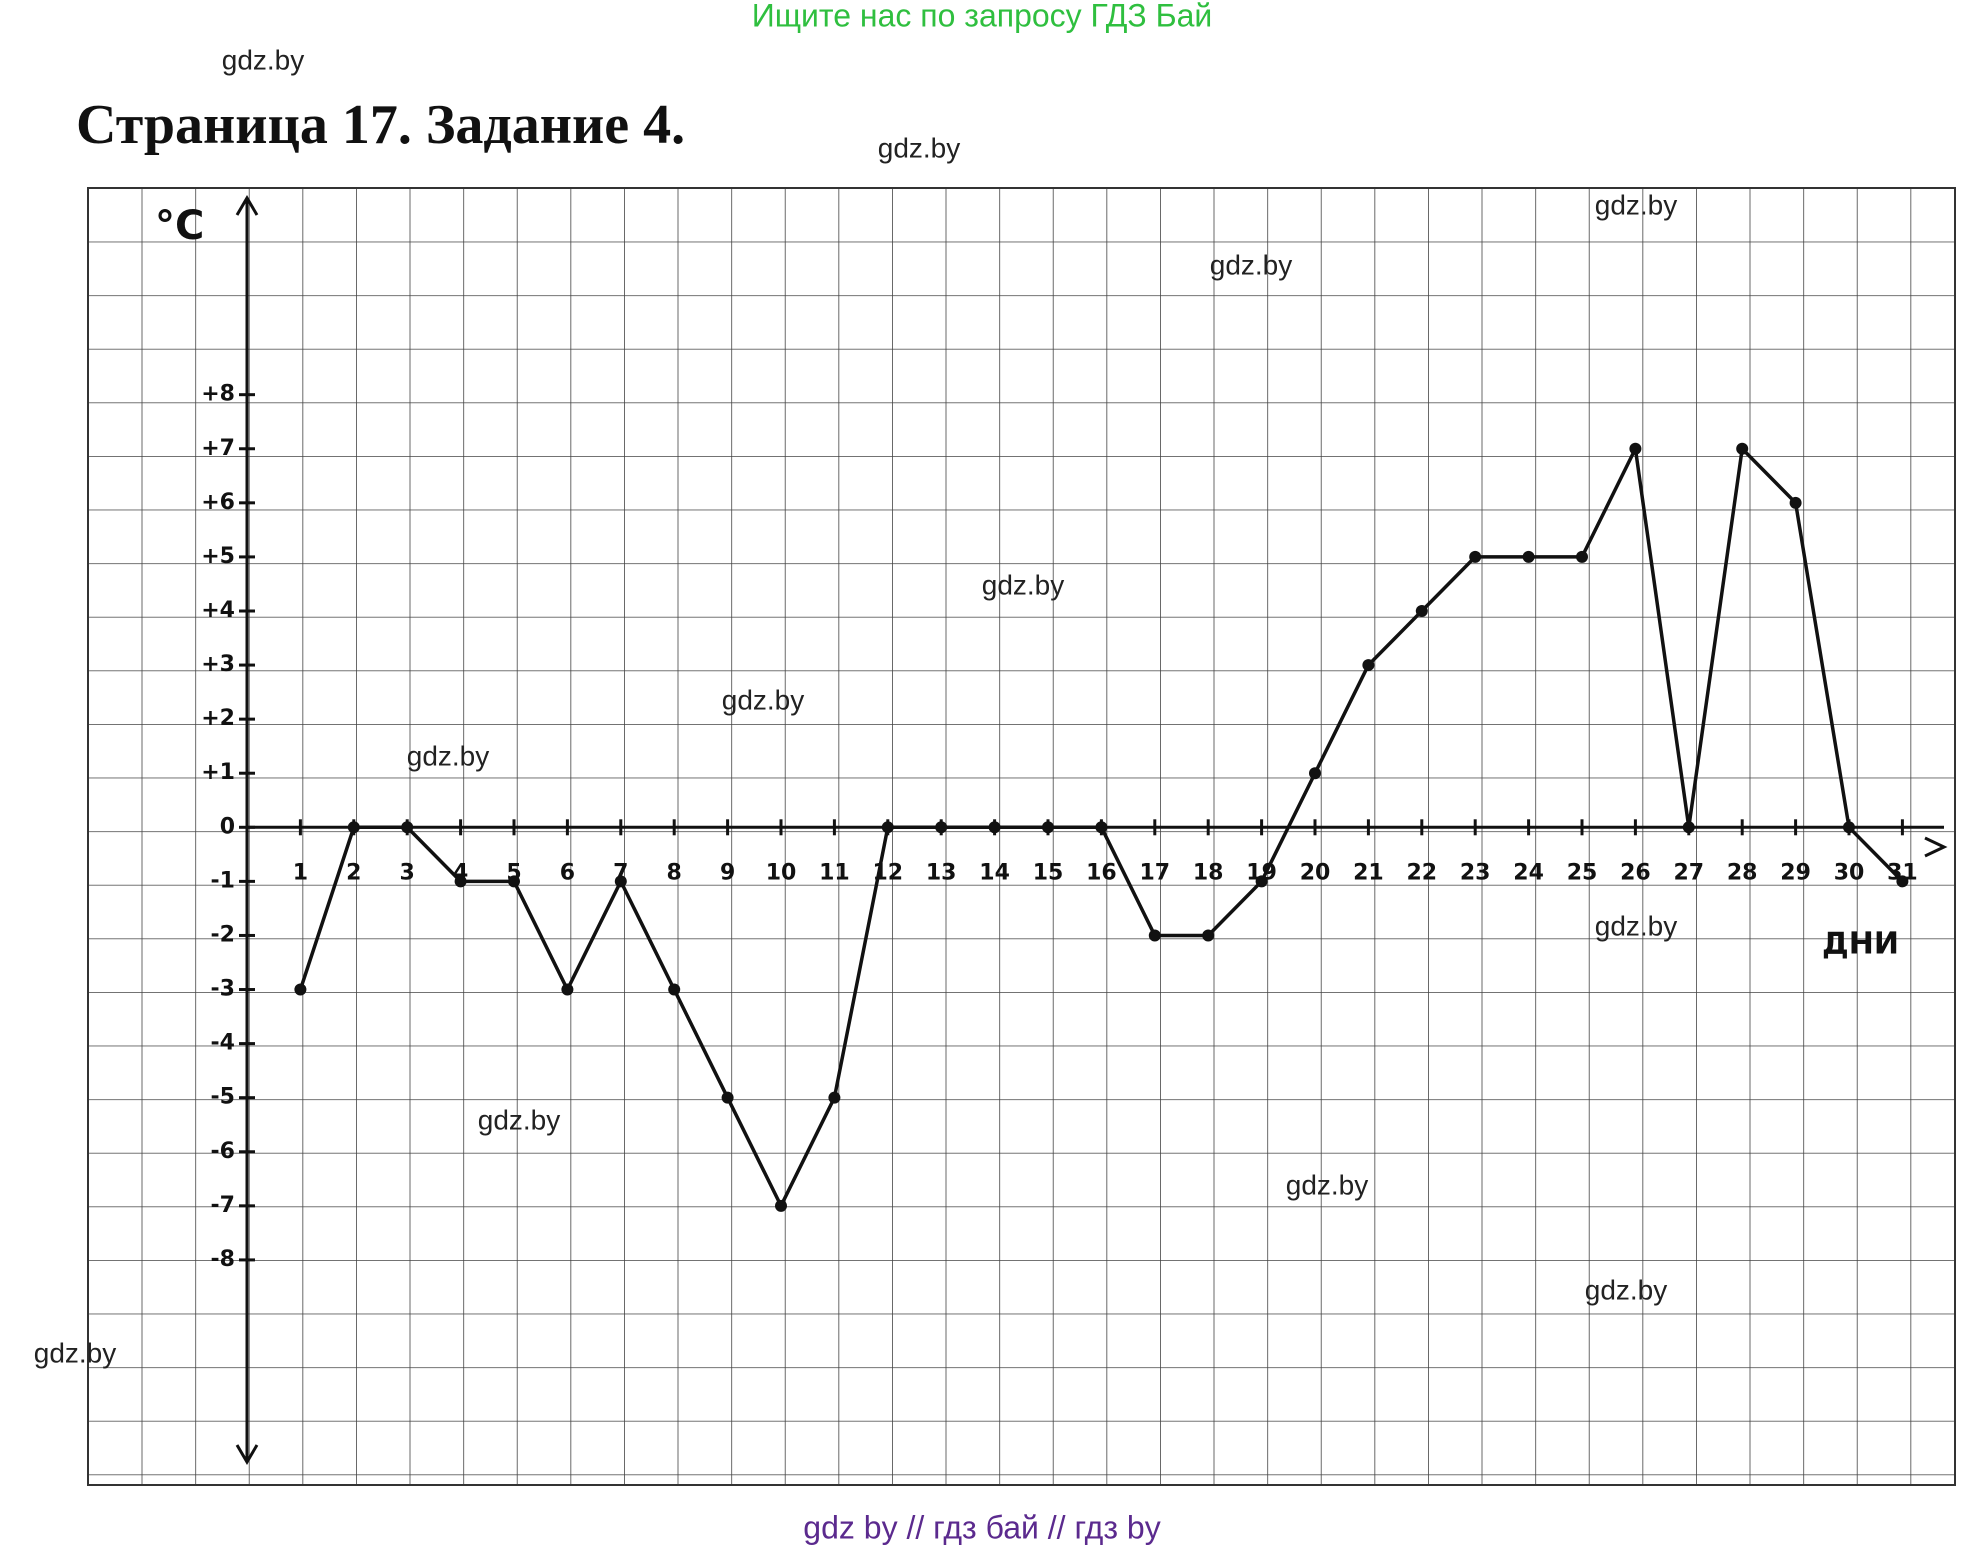 The height and width of the screenshot is (1553, 1965). I want to click on x-tick-label: 15, so click(1048, 872).